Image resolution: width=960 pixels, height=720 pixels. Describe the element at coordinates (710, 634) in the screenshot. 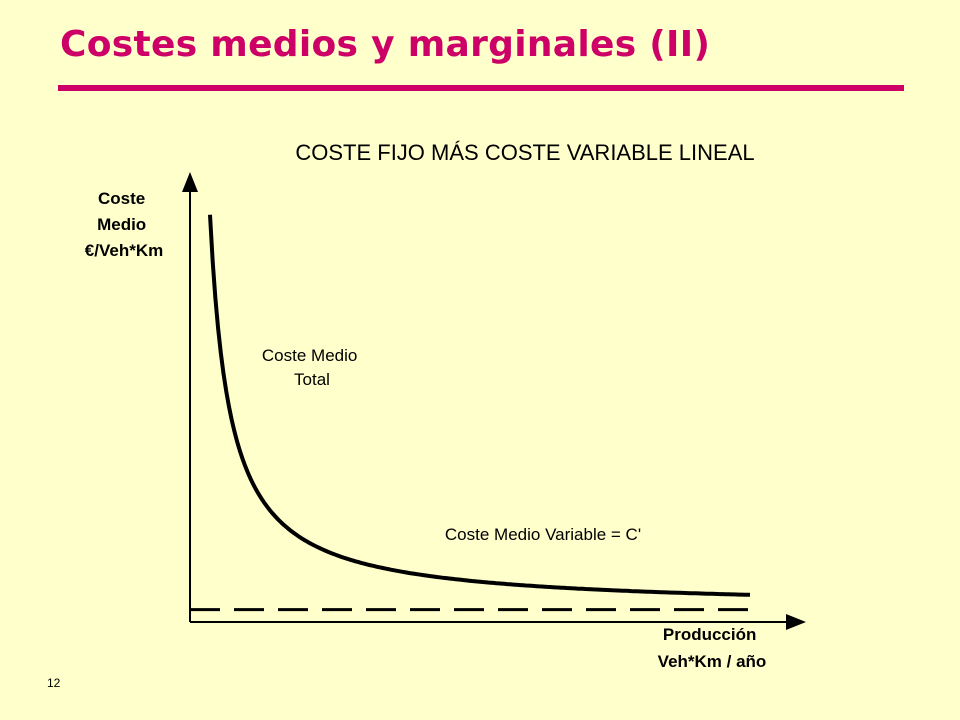

I see `x-axis-label-line: Producción` at that location.